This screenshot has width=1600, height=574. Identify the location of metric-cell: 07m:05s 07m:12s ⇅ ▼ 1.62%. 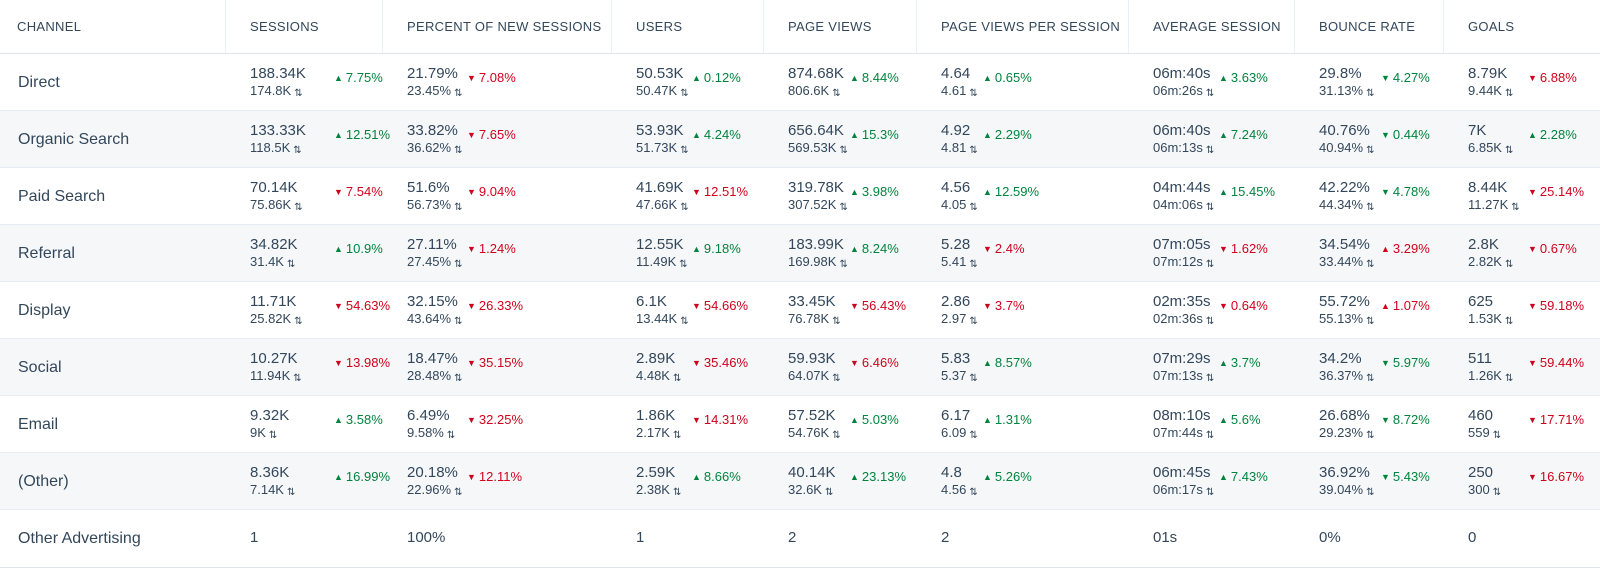
(1212, 253).